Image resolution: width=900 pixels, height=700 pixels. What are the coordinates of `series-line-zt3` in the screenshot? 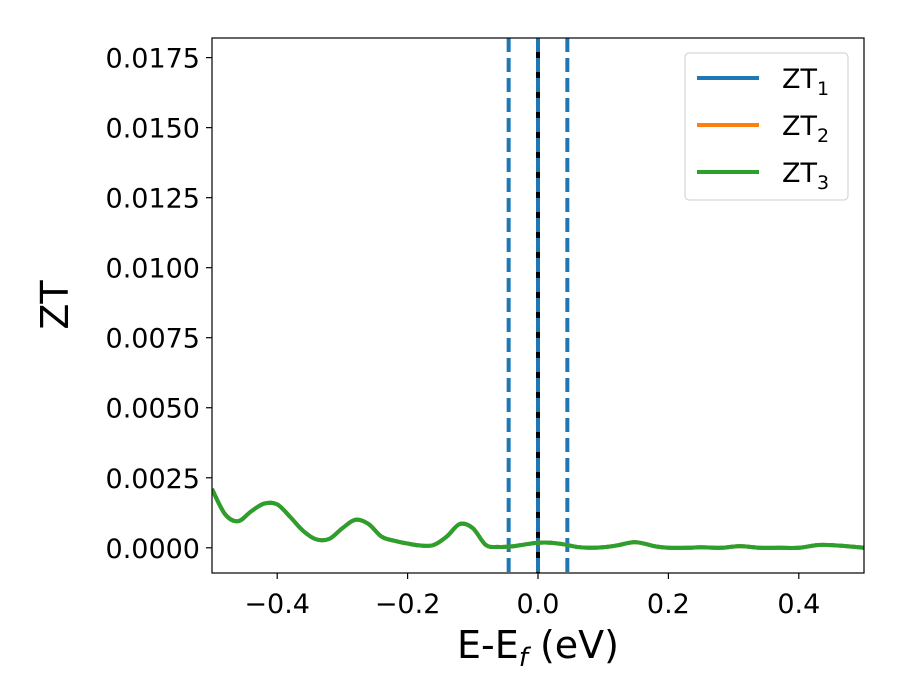 It's located at (538, 519).